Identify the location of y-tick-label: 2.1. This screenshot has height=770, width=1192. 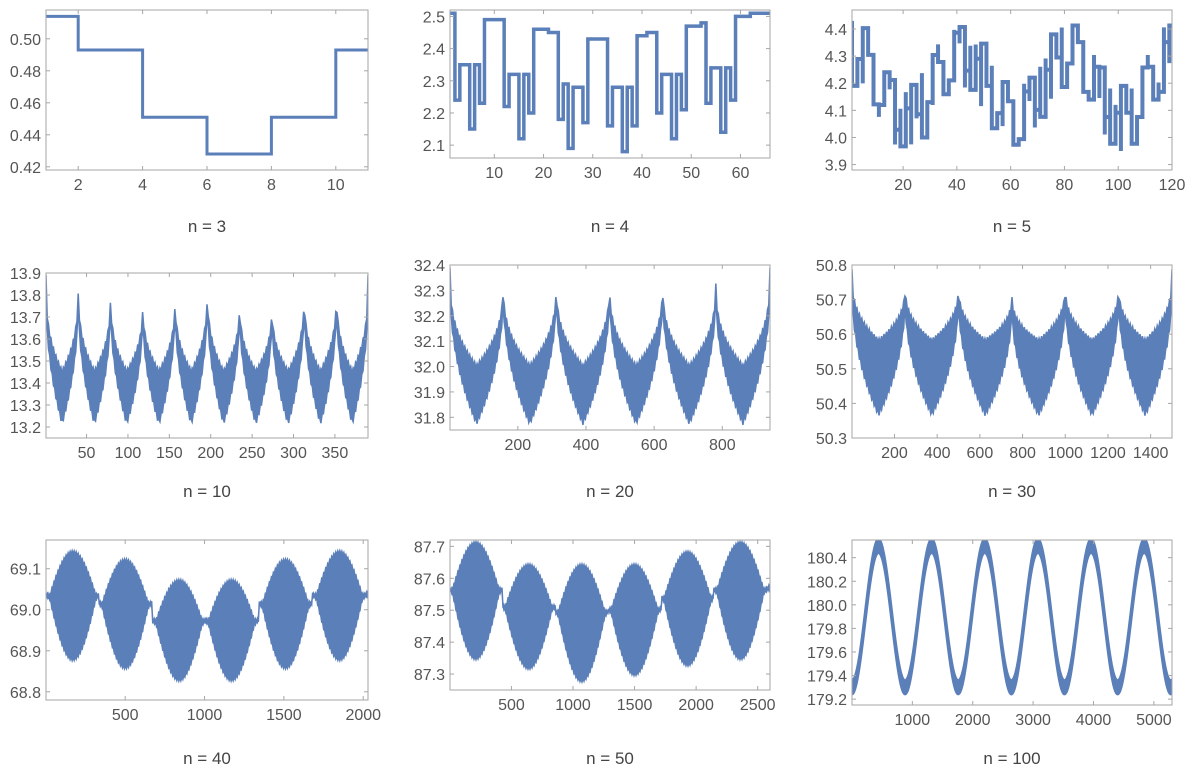
(434, 146).